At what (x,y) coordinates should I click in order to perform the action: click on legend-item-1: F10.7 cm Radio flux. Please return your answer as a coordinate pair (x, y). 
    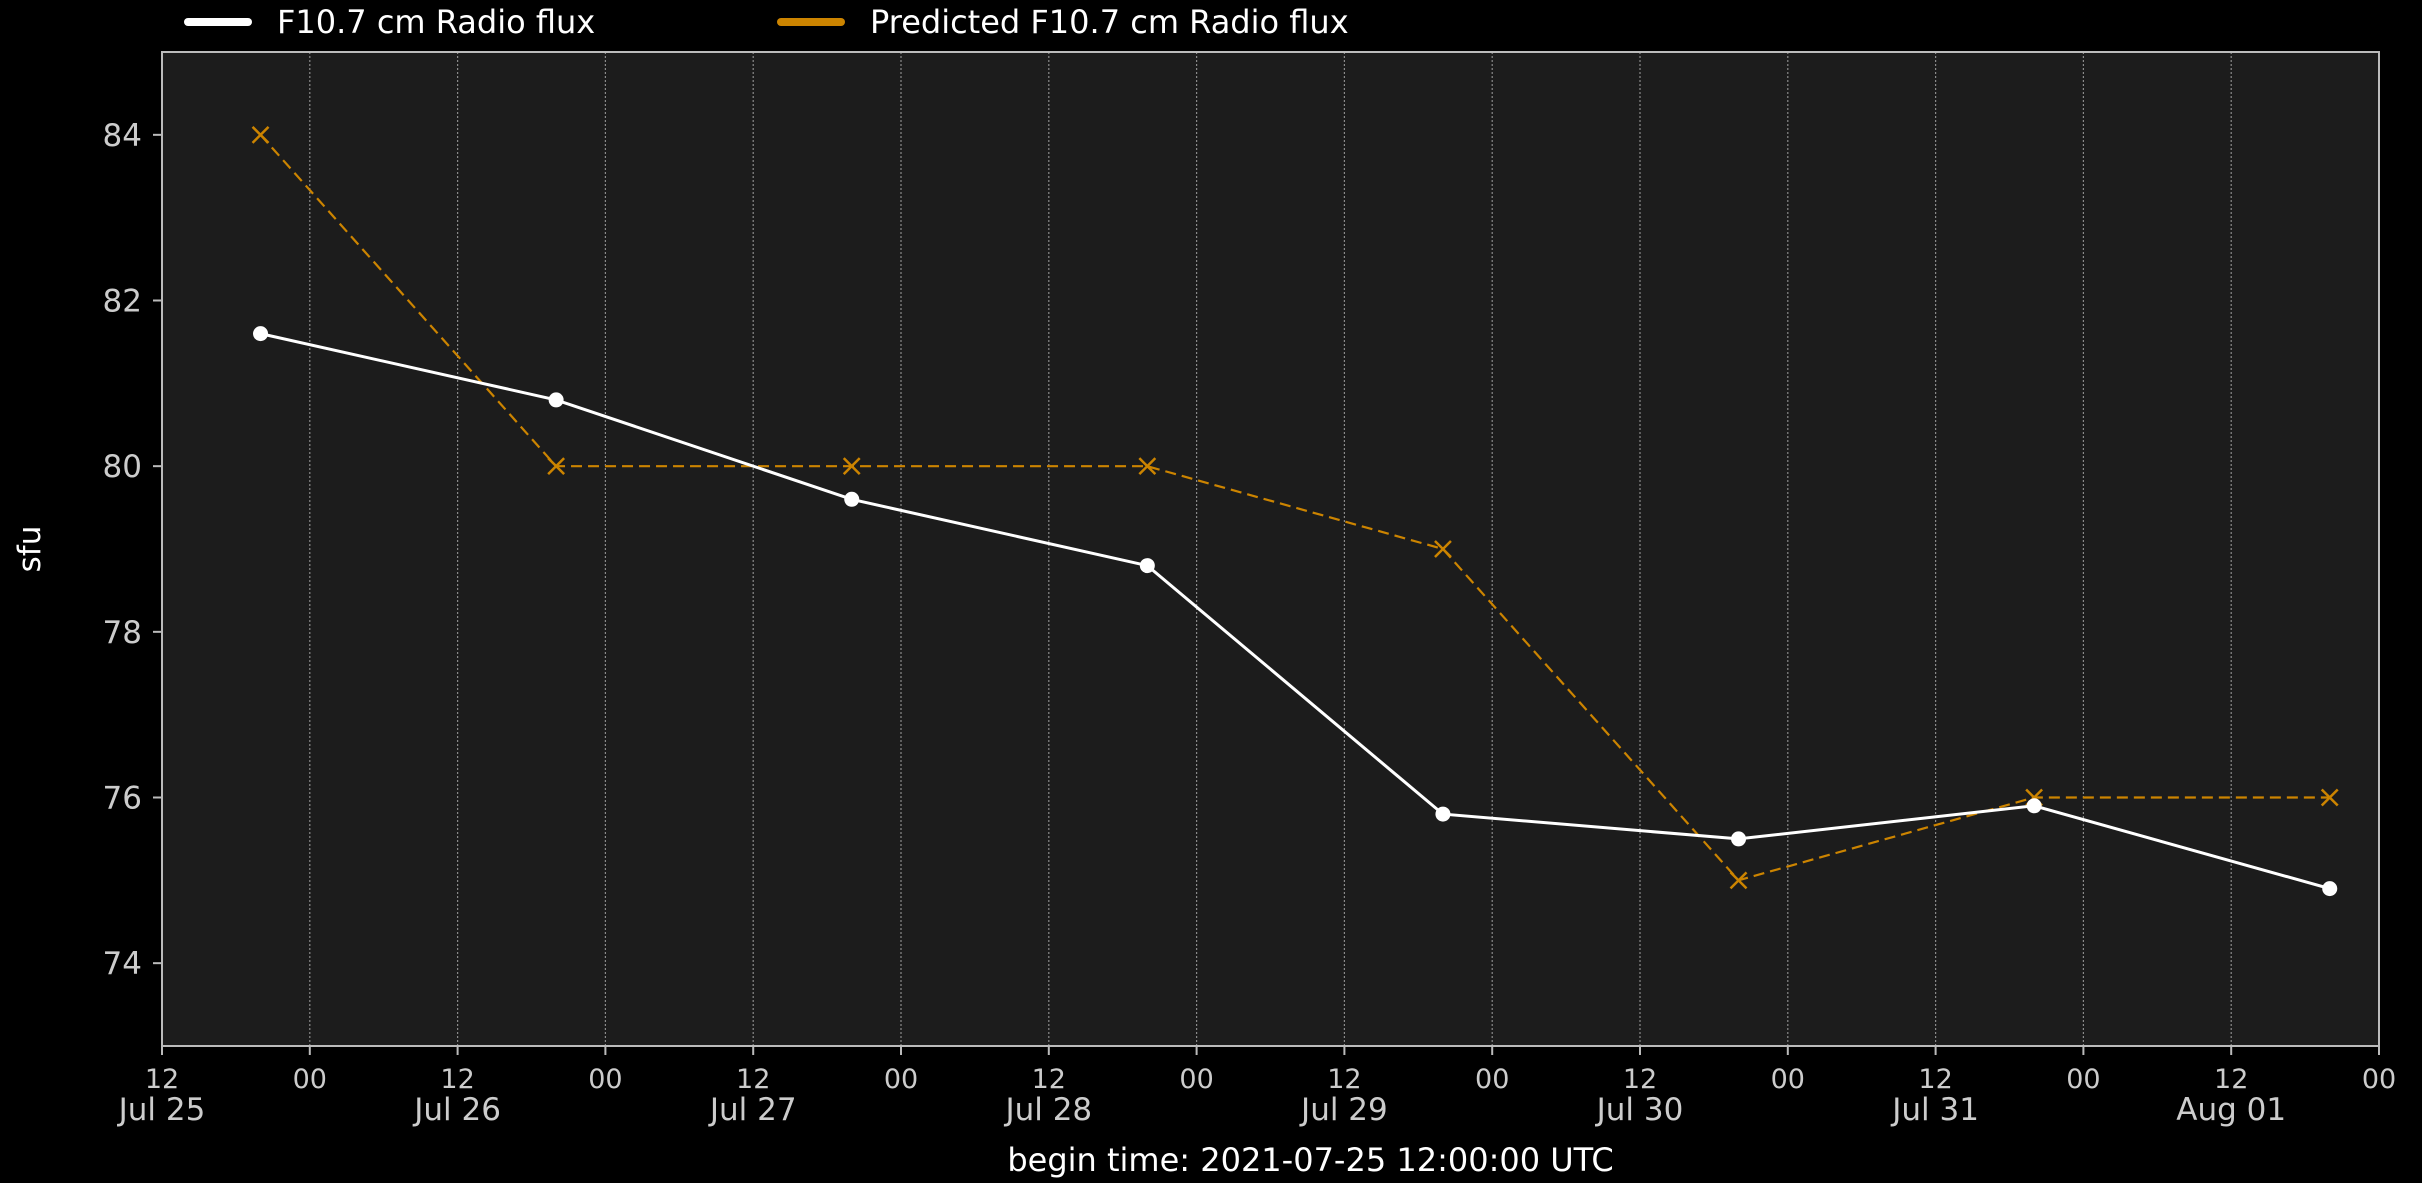
    Looking at the image, I should click on (389, 22).